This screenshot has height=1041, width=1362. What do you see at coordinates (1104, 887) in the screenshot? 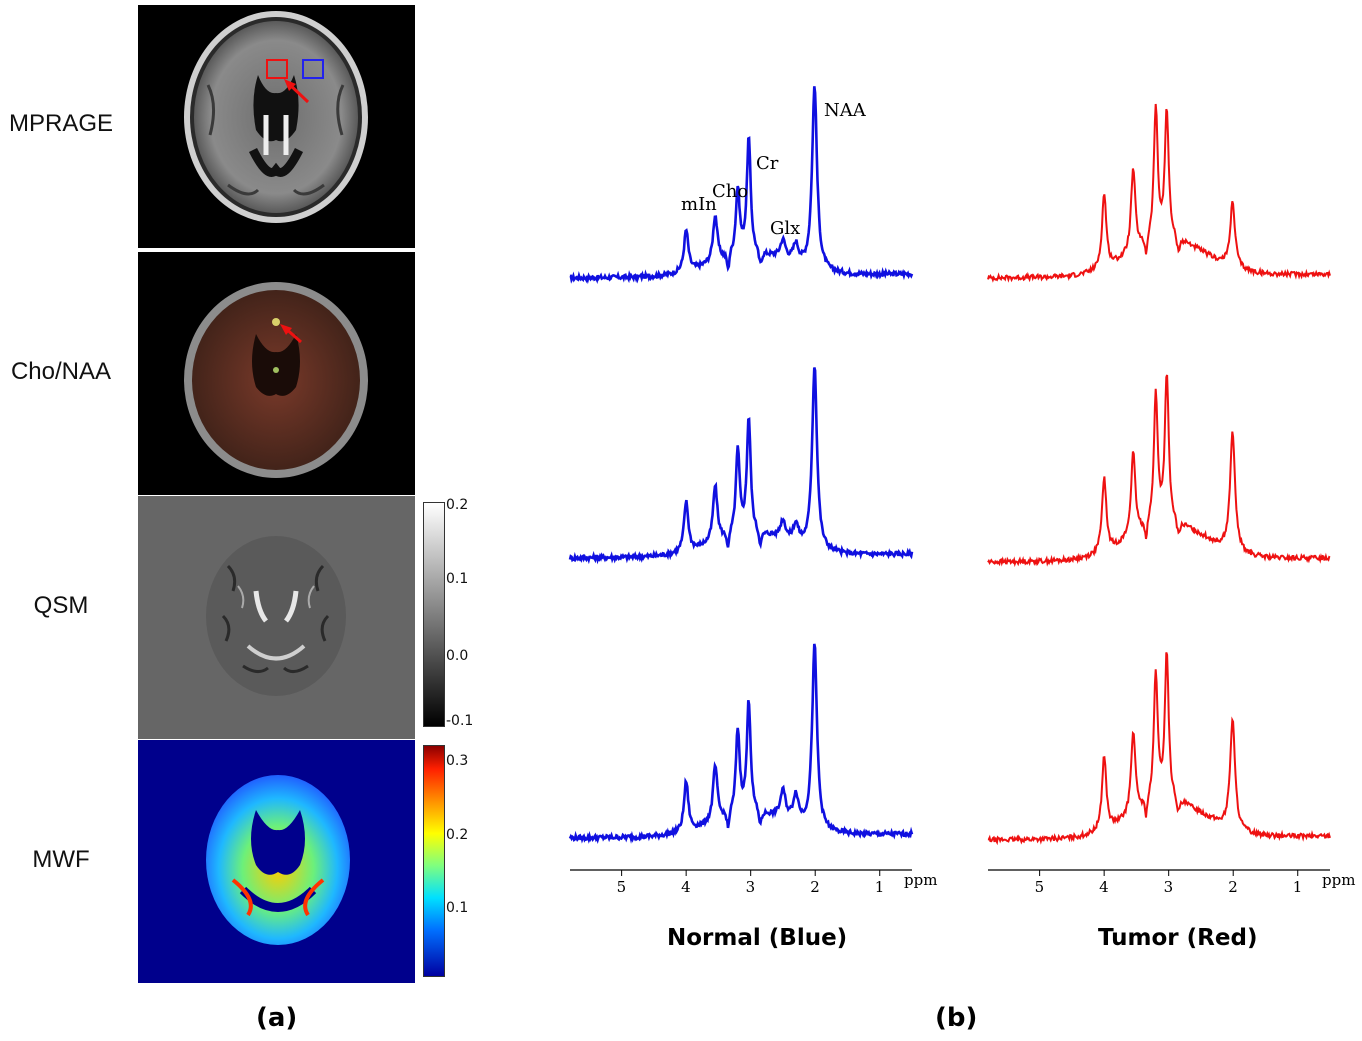
I see `tumor-x-tick-label: 4` at bounding box center [1104, 887].